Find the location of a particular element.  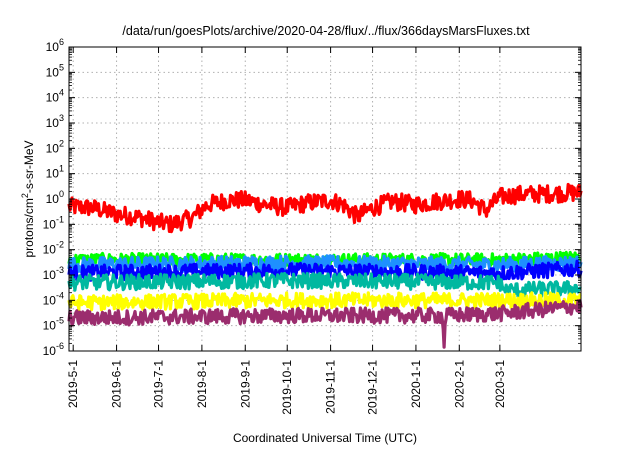

y-tick-label: 10⁴ is located at coordinates (55, 96).